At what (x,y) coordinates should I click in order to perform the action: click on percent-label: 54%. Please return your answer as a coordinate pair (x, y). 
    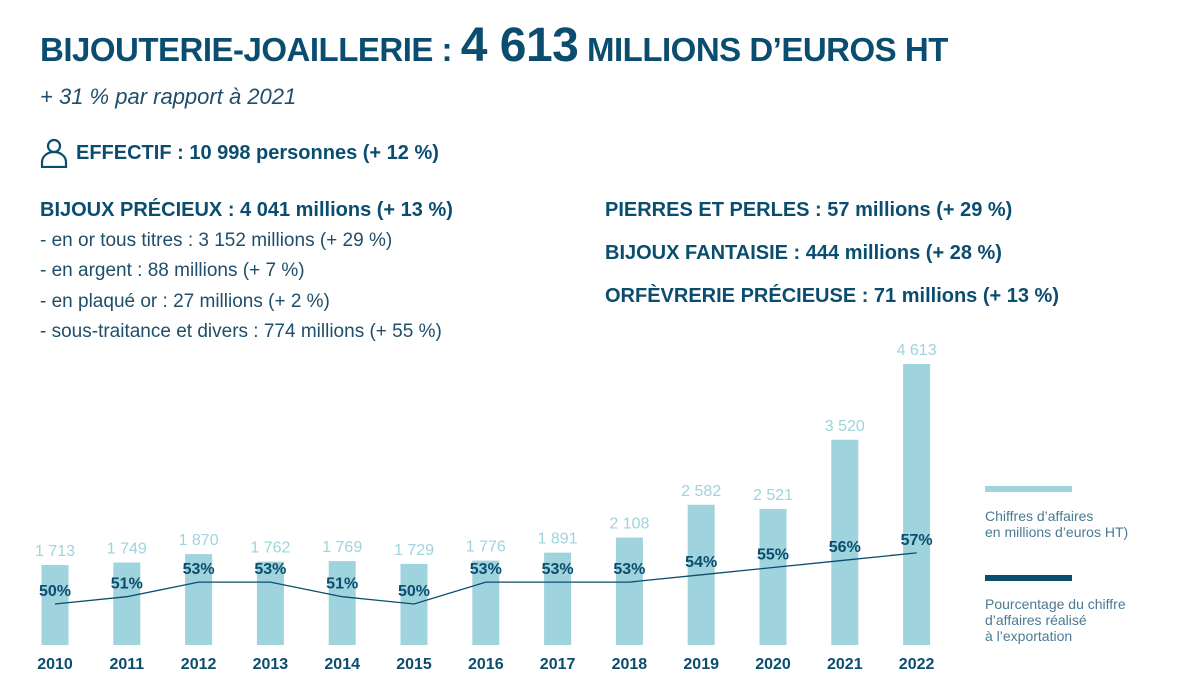
    Looking at the image, I should click on (701, 562).